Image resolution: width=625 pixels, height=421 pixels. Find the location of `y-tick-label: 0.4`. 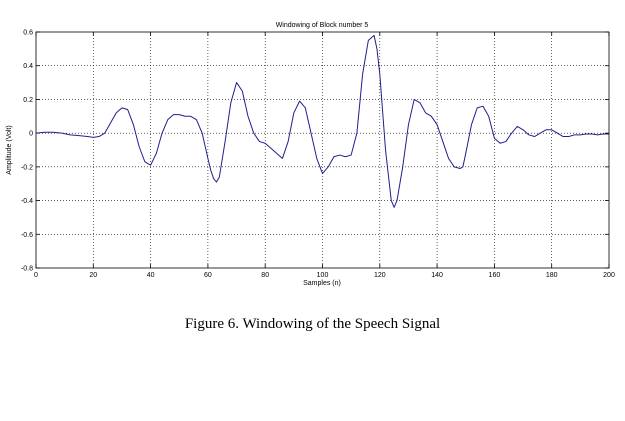

y-tick-label: 0.4 is located at coordinates (28, 66).